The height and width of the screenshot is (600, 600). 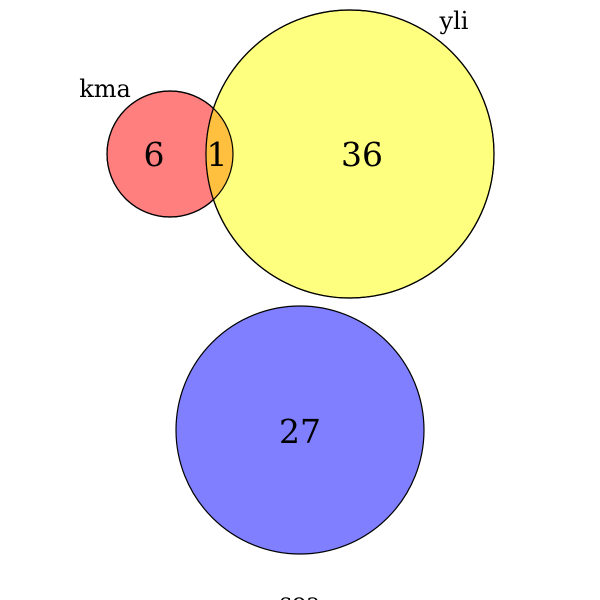 What do you see at coordinates (454, 21) in the screenshot?
I see `yli-set-label: yli` at bounding box center [454, 21].